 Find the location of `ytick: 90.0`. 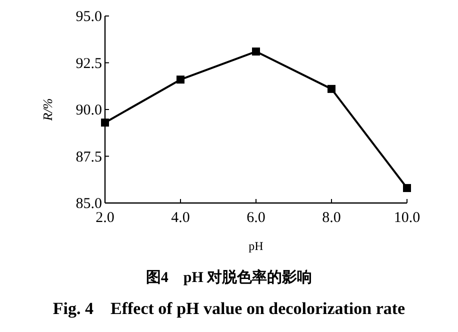

ytick: 90.0 is located at coordinates (89, 110).